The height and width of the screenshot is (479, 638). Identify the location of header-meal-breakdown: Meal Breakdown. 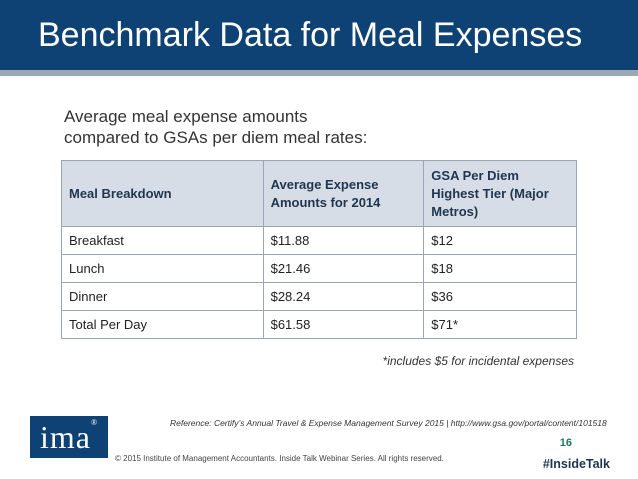
(162, 193).